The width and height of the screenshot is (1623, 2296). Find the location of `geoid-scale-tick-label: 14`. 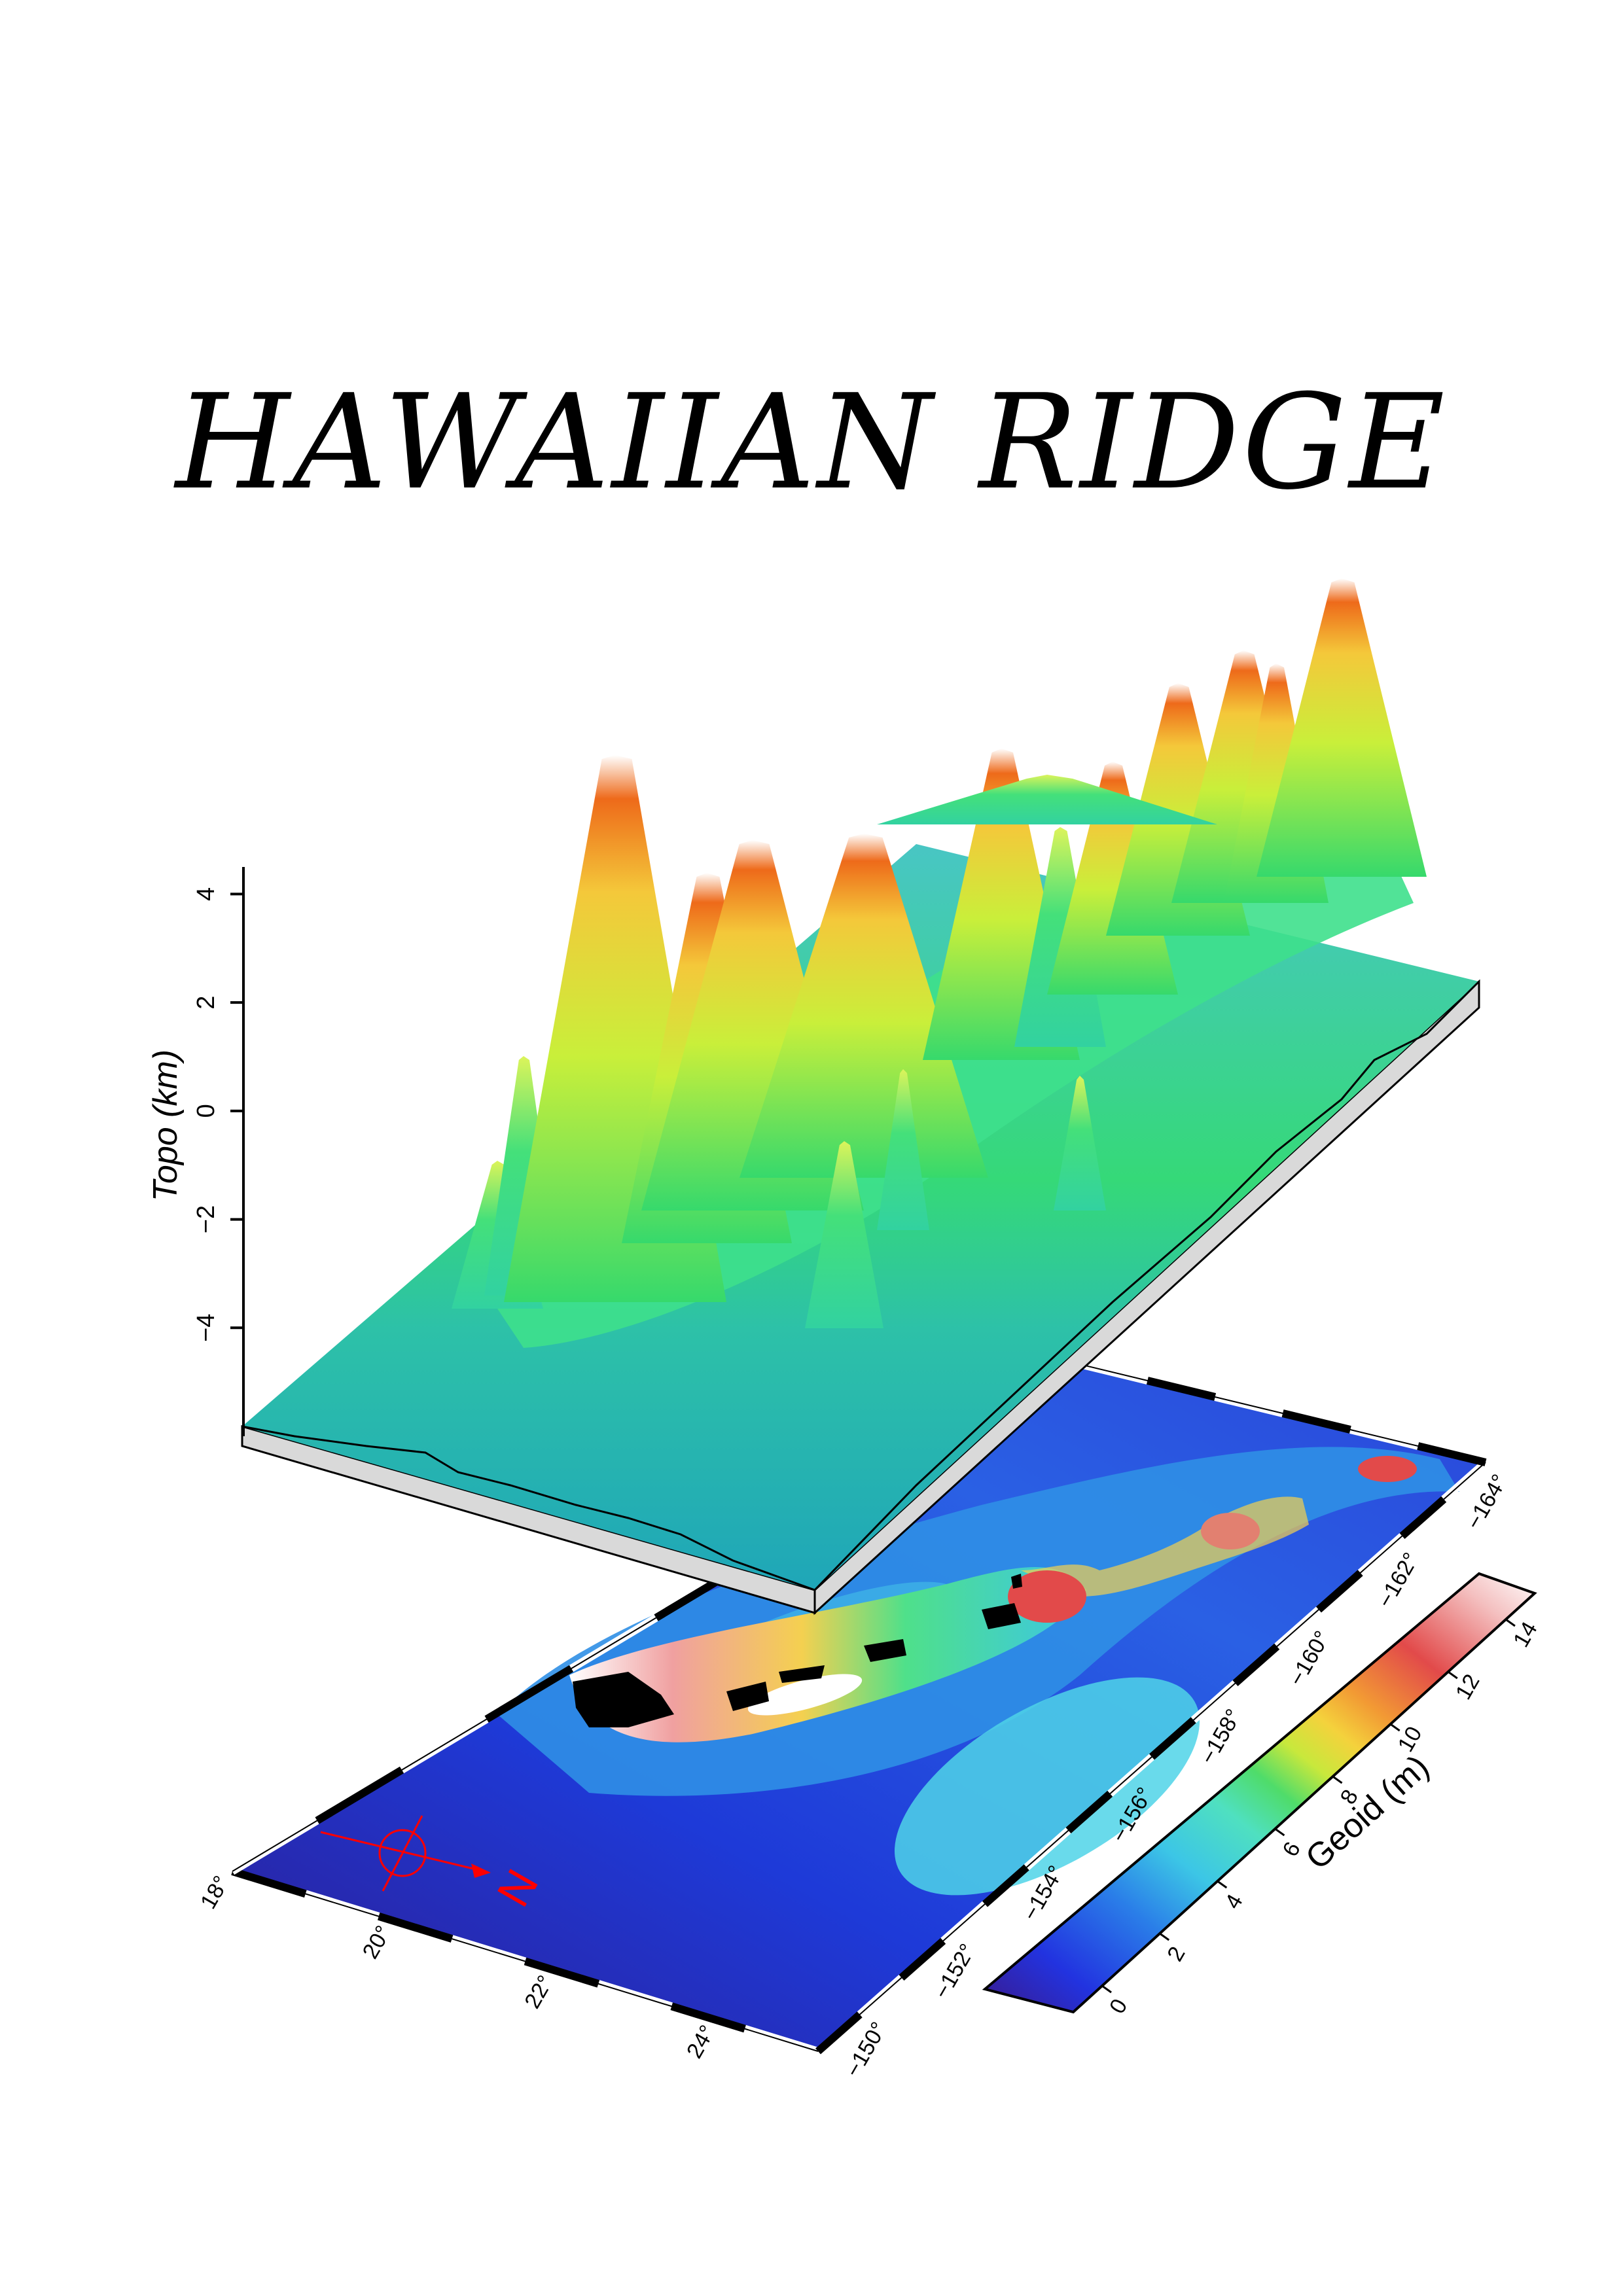

geoid-scale-tick-label: 14 is located at coordinates (1526, 1634).